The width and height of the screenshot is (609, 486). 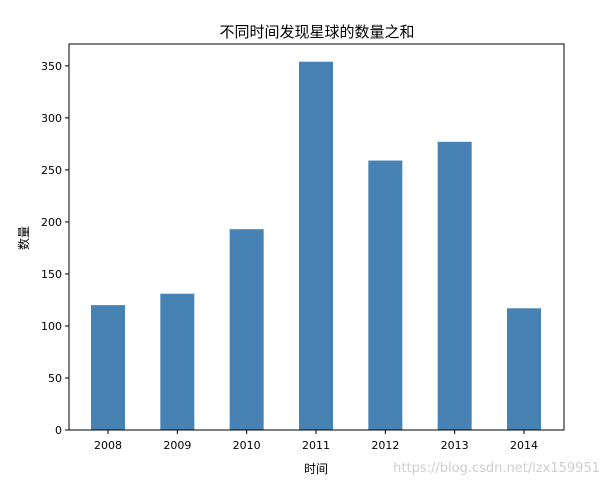 What do you see at coordinates (51, 170) in the screenshot?
I see `y-tick-label: 250` at bounding box center [51, 170].